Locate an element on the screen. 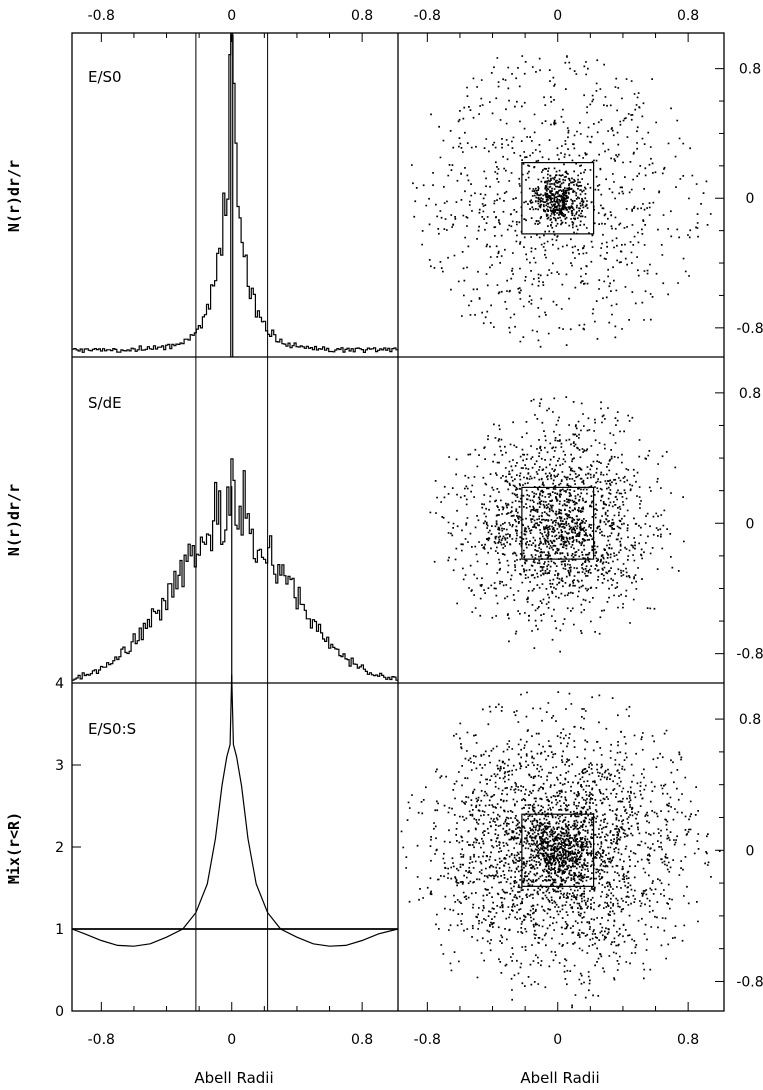 Image resolution: width=763 pixels, height=1090 pixels. panel-label-sde: S/dE is located at coordinates (105, 403).